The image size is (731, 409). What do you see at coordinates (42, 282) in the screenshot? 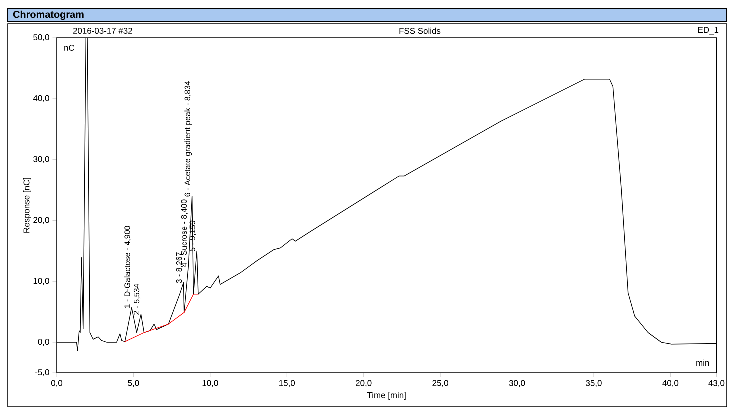
I see `y-tick-label: 10,0` at bounding box center [42, 282].